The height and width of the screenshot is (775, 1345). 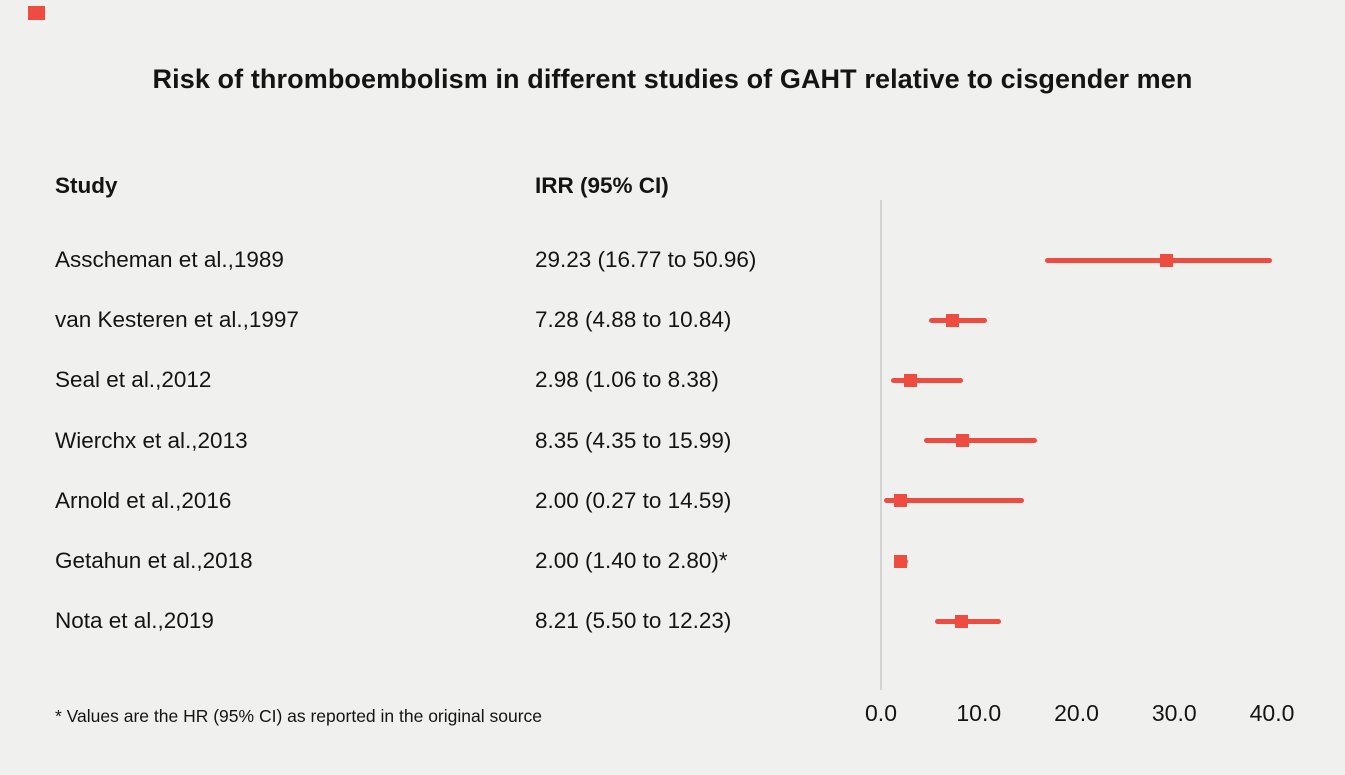 I want to click on study-label: Wierchx et al.,2013, so click(x=151, y=440).